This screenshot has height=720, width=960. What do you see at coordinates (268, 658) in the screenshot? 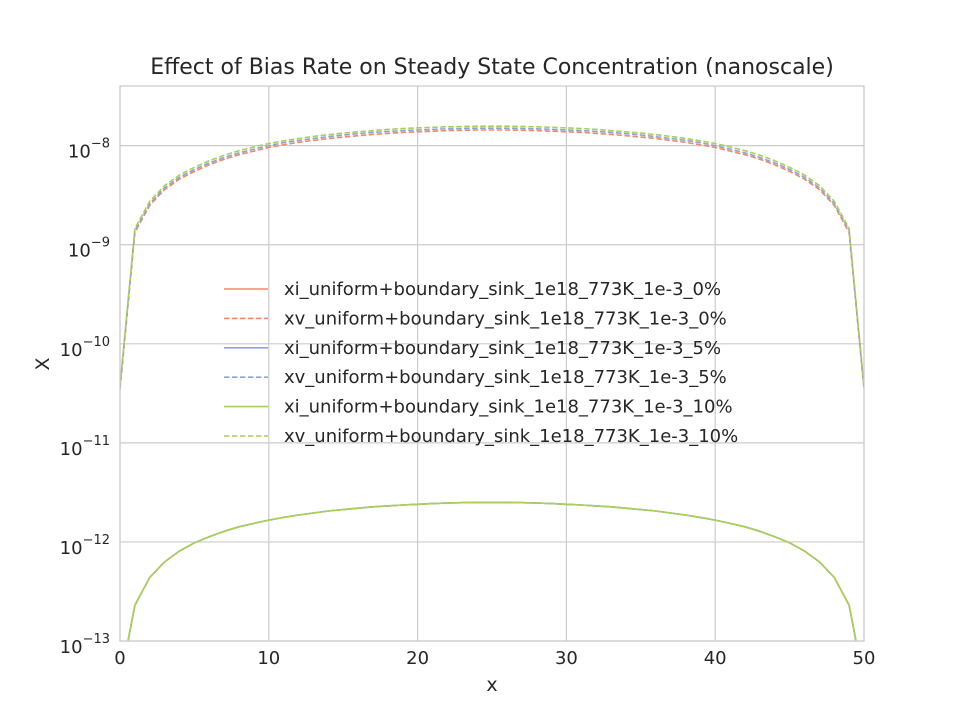
I see `x-tick-label: 10` at bounding box center [268, 658].